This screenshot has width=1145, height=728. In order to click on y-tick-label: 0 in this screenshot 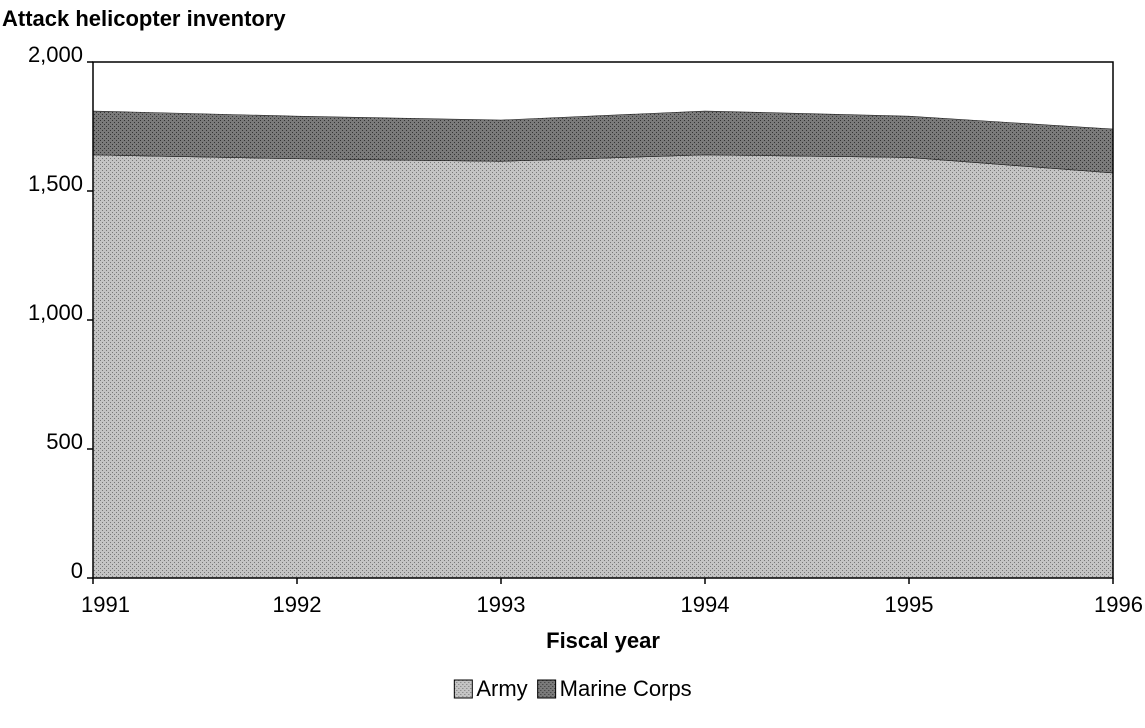, I will do `click(77, 570)`.